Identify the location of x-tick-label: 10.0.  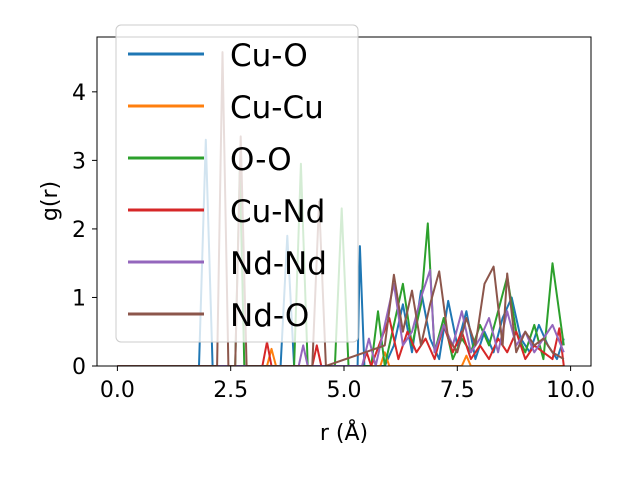
(570, 390).